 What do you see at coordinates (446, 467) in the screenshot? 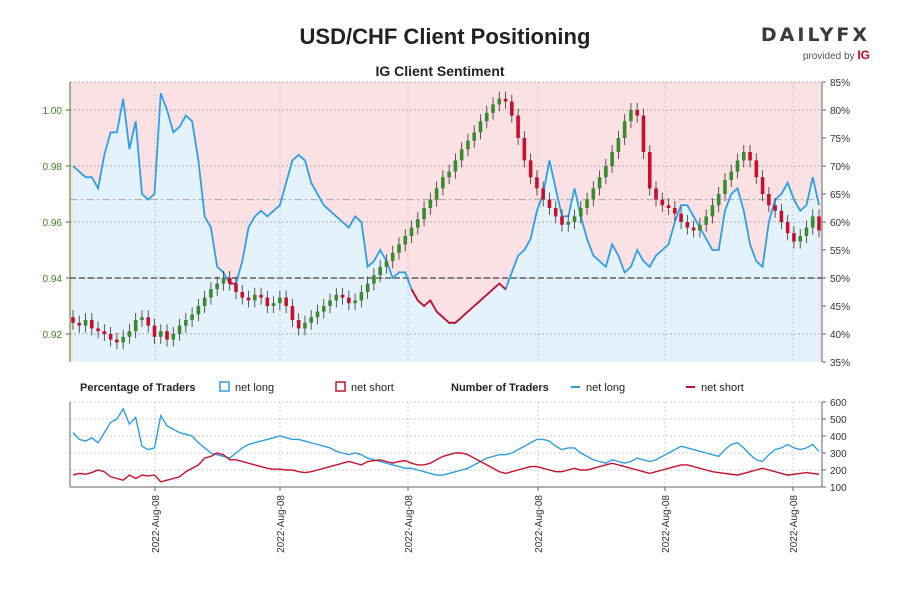
I see `net-short-count-line` at bounding box center [446, 467].